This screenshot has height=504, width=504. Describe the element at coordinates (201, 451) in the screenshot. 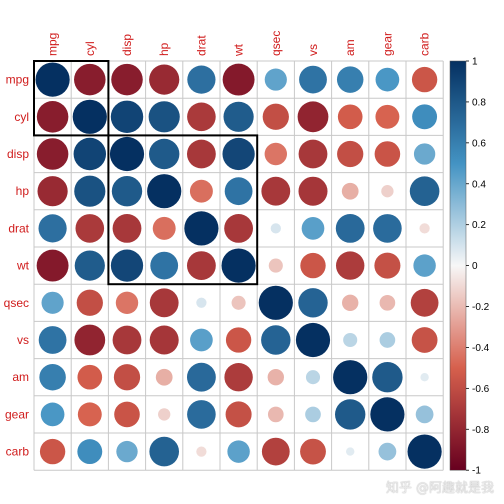

I see `corr-circle-carb-drat` at that location.